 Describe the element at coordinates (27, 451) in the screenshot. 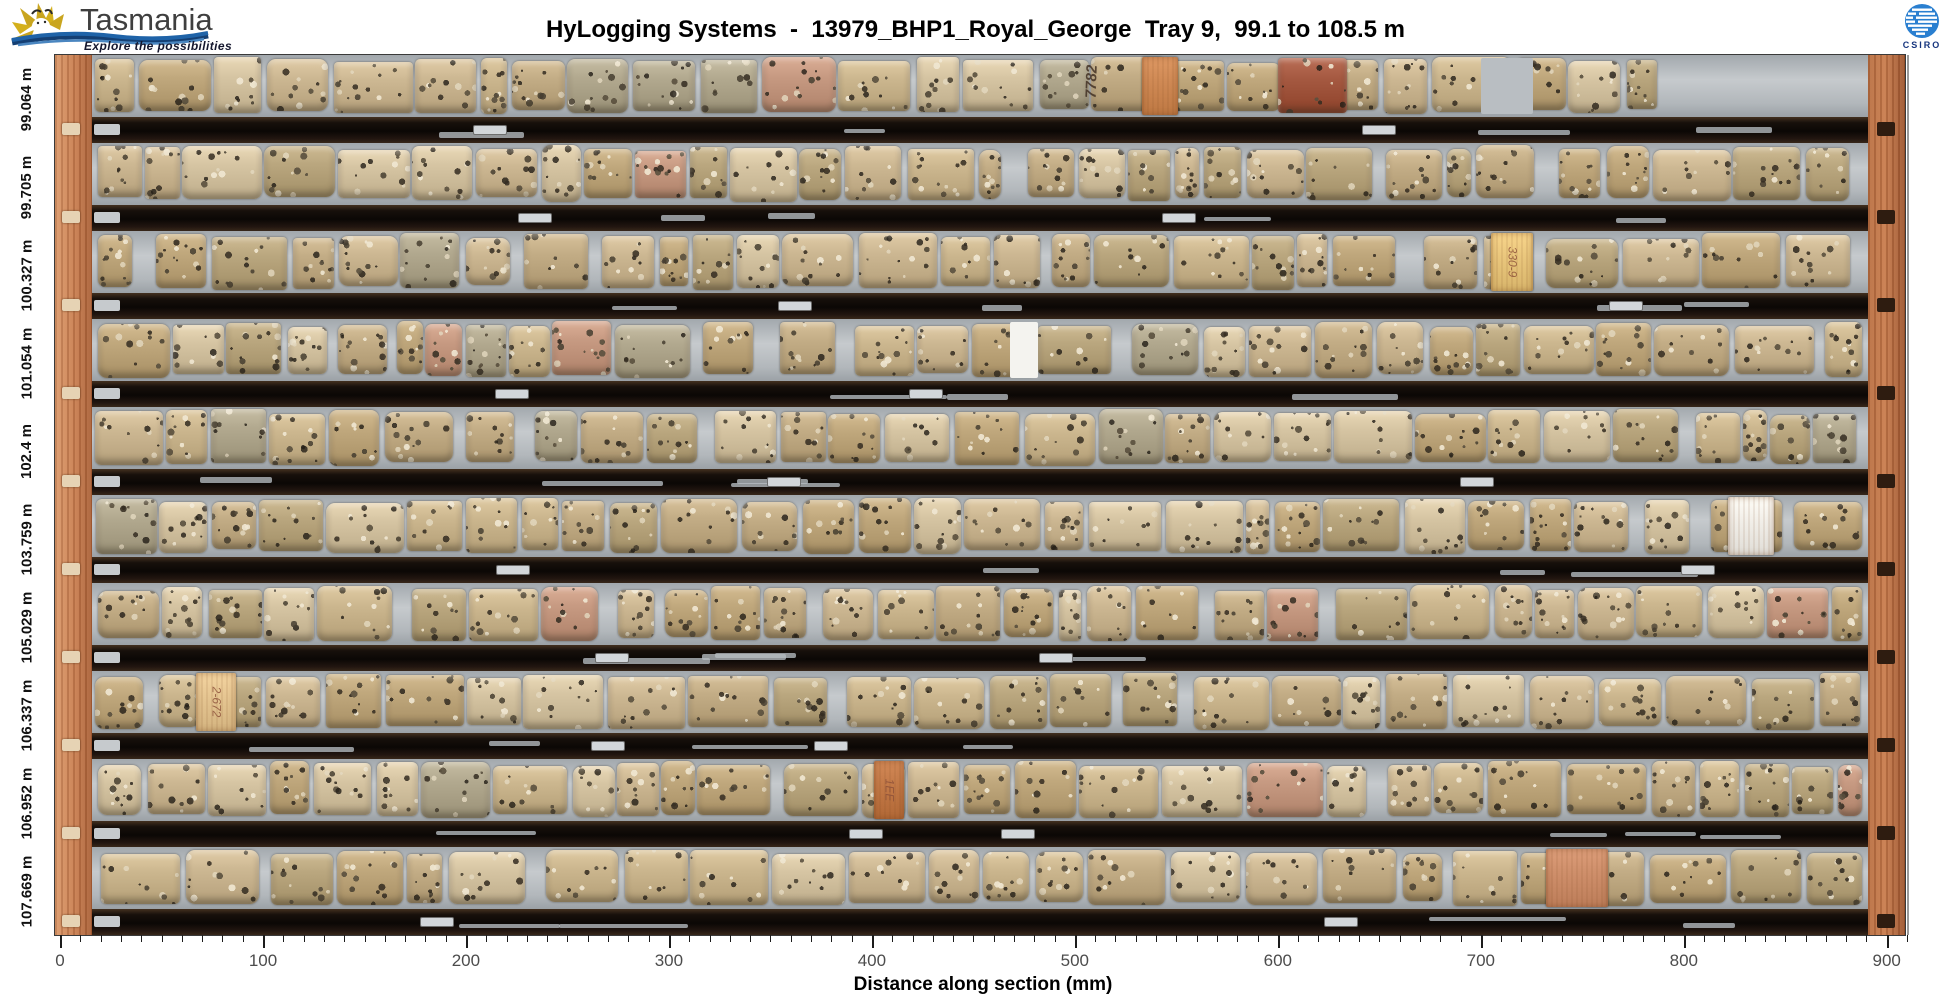

I see `depth-label-text: 102.4 m` at that location.